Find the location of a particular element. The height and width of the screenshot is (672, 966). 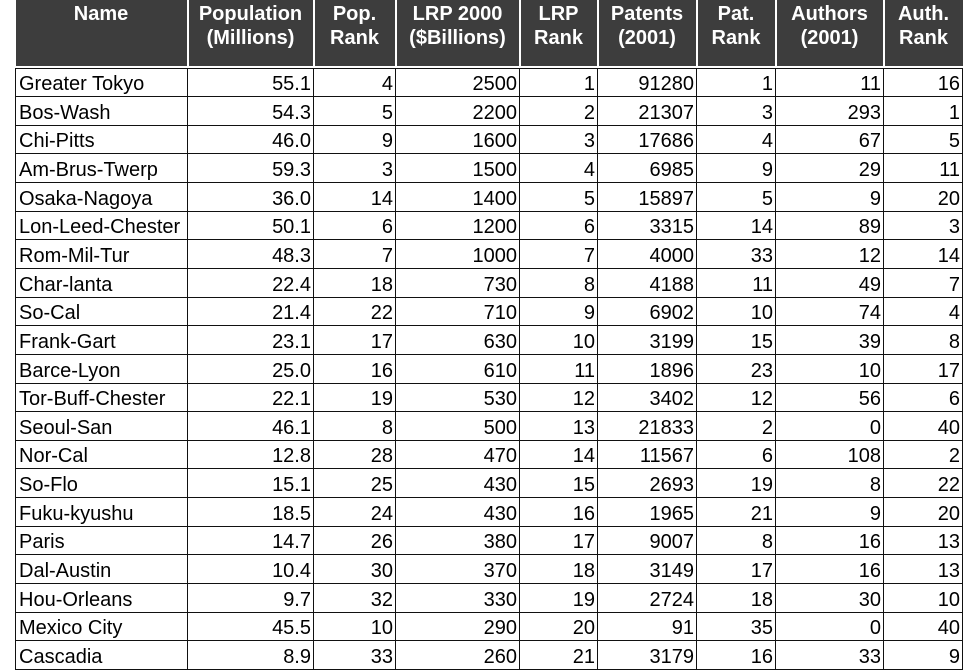

region-name-cell: Barce-Lyon is located at coordinates (101, 368).